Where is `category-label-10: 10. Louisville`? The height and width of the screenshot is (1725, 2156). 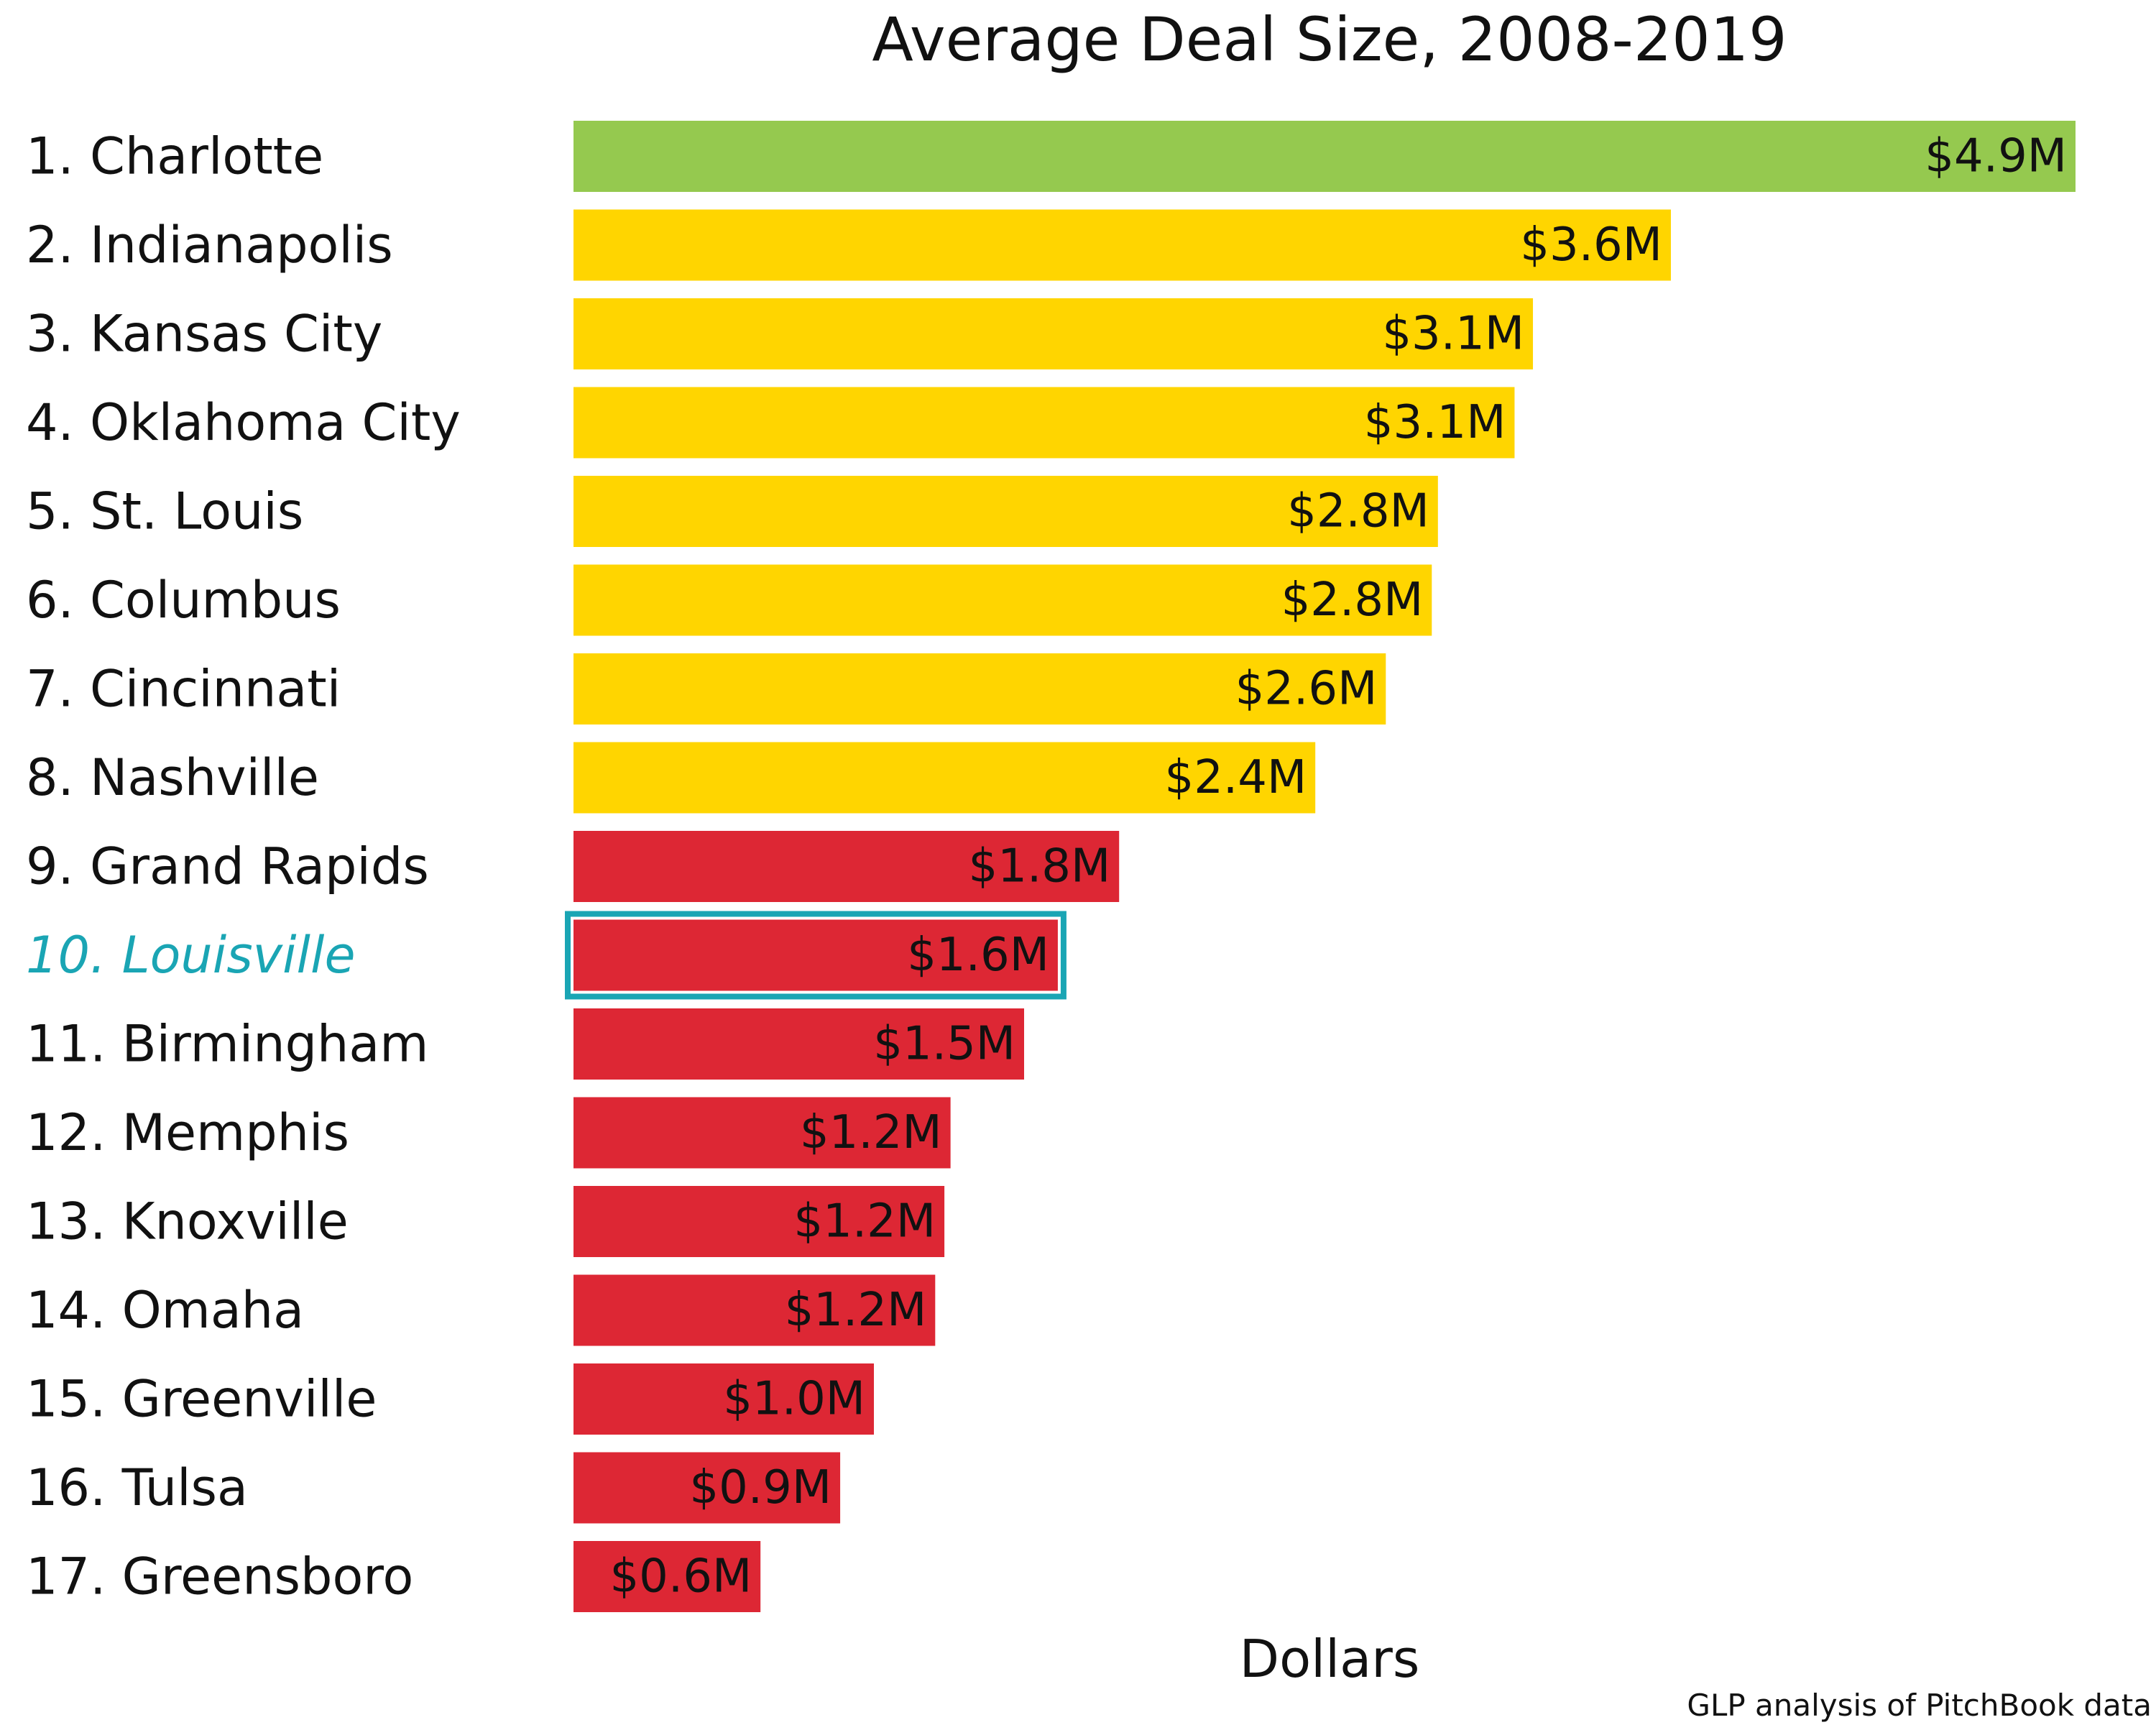
category-label-10: 10. Louisville is located at coordinates (191, 955).